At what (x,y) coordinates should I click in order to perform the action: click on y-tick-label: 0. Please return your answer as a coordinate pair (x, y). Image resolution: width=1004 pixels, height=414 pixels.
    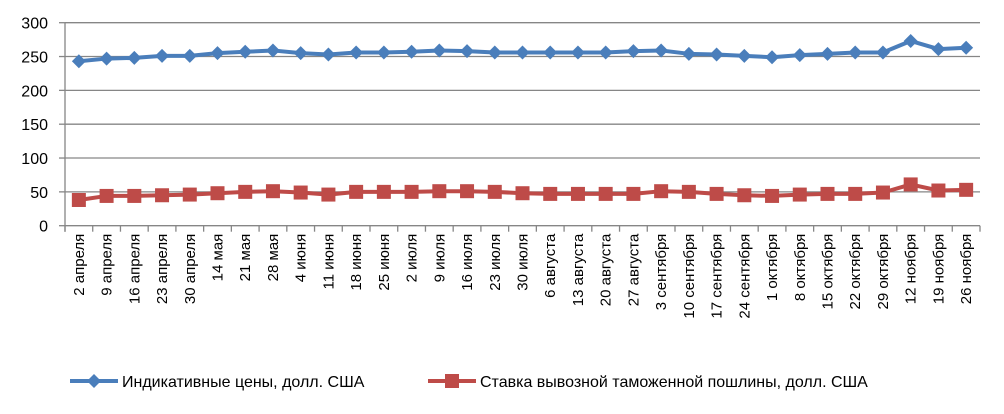
    Looking at the image, I should click on (43, 227).